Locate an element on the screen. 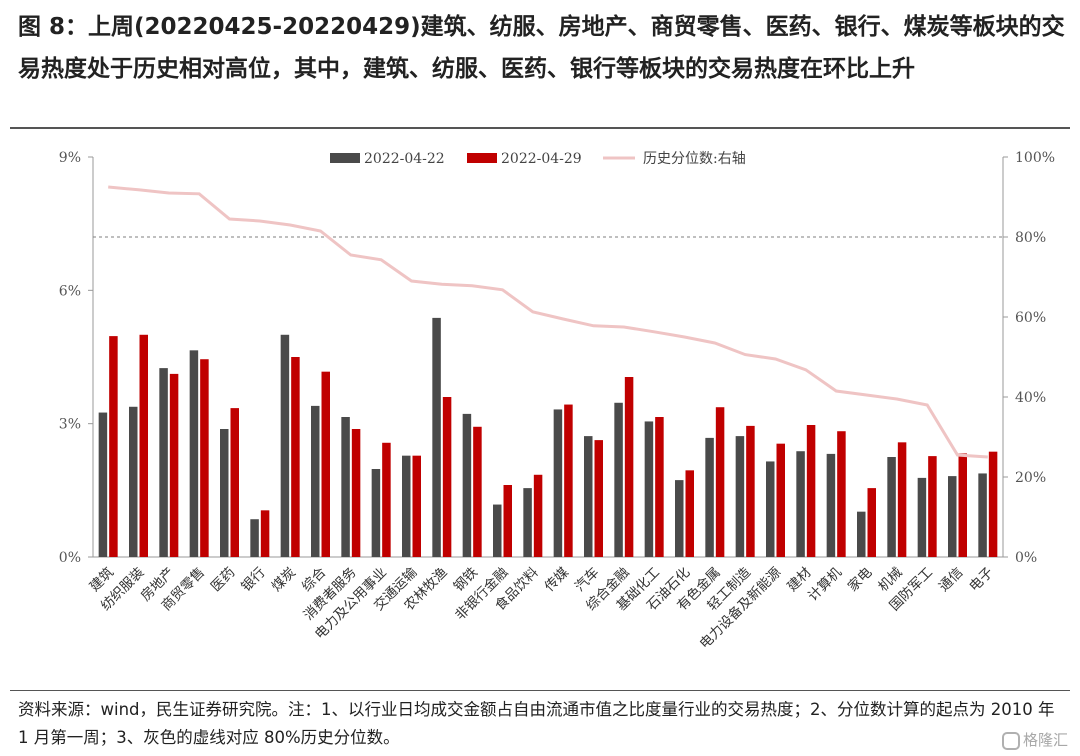 The width and height of the screenshot is (1080, 756). title-divider is located at coordinates (540, 128).